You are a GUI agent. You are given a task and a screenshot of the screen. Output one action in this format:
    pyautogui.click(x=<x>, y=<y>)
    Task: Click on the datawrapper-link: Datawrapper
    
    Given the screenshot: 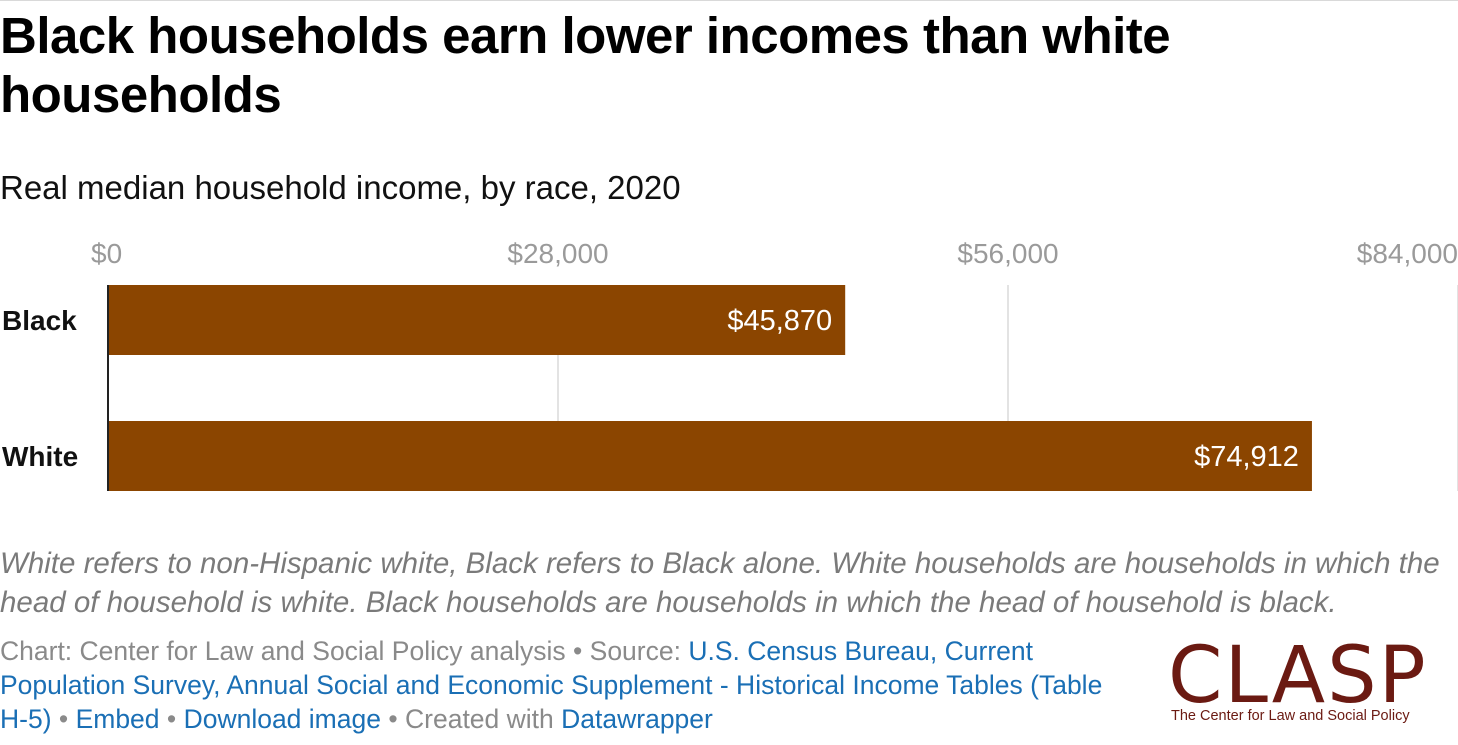 What is the action you would take?
    pyautogui.click(x=637, y=719)
    